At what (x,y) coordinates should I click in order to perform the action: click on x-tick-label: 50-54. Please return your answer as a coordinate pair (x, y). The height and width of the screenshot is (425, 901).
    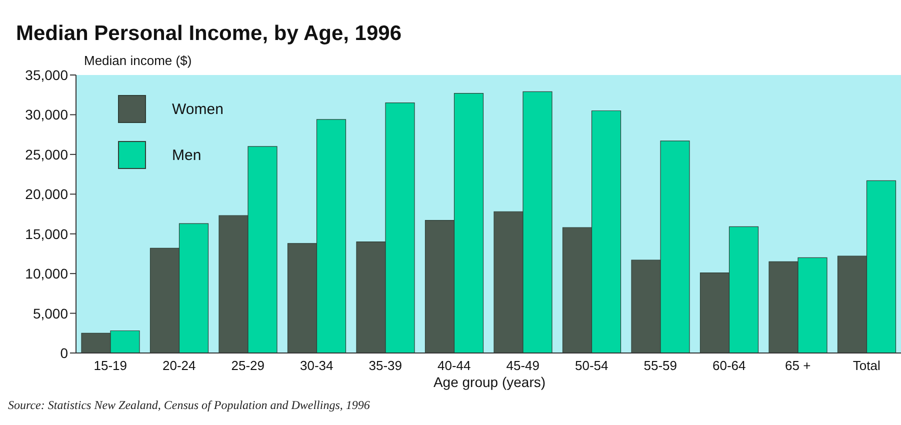
    Looking at the image, I should click on (591, 366).